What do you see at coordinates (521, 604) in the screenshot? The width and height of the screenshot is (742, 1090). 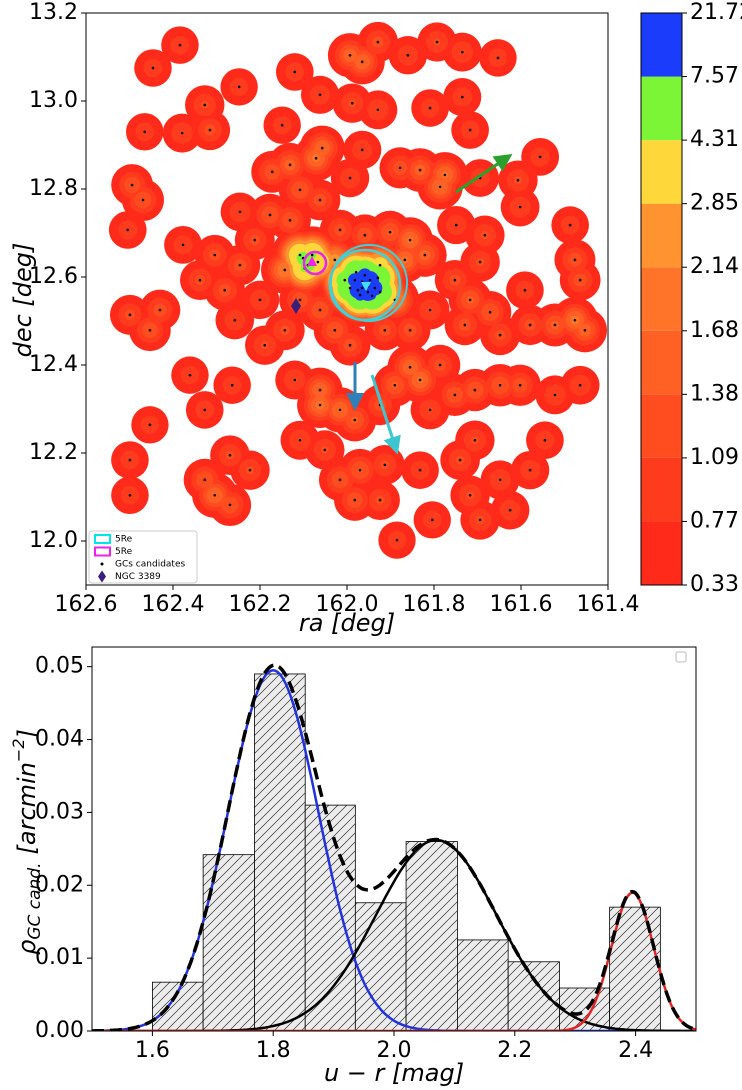 I see `x-tick-label: 161.6` at bounding box center [521, 604].